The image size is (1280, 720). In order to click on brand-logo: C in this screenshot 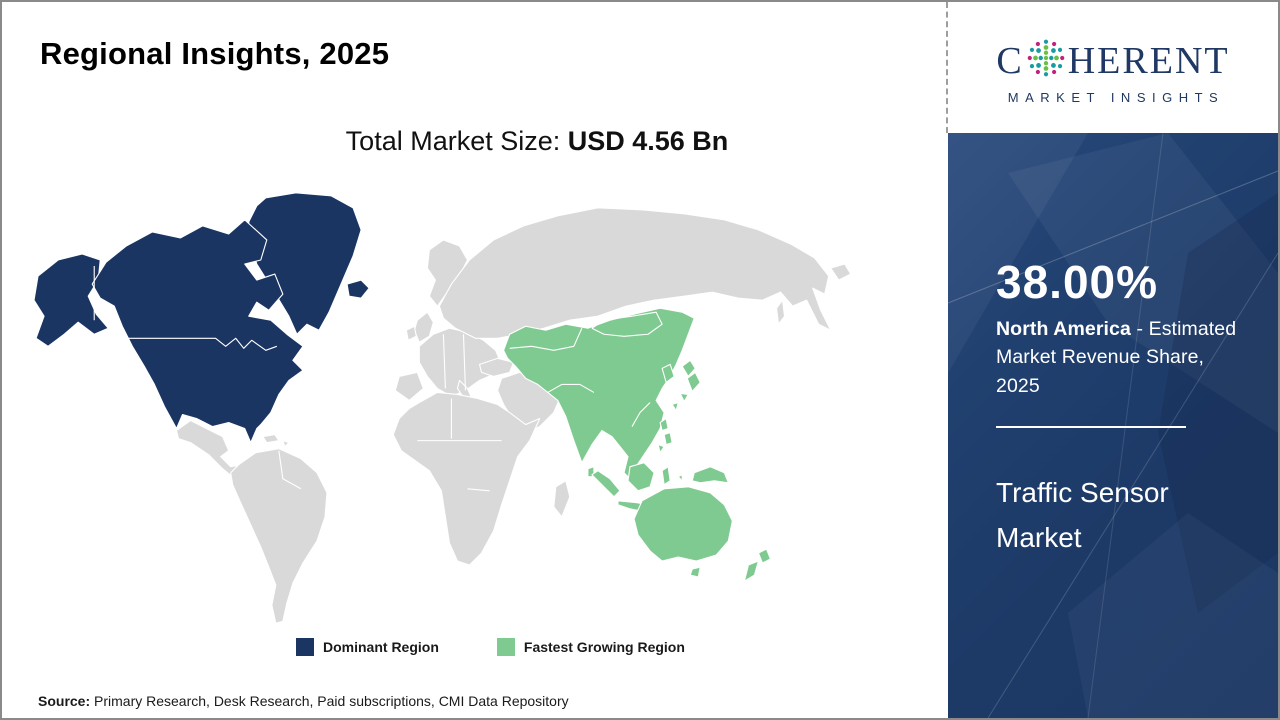, I will do `click(1113, 67)`.